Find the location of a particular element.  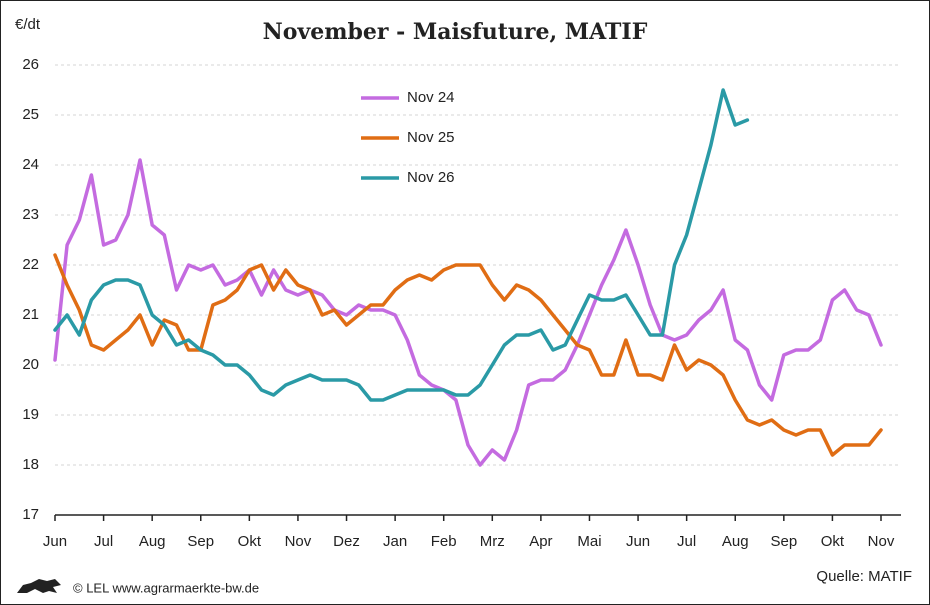

y-tick-label: 25 is located at coordinates (30, 114).